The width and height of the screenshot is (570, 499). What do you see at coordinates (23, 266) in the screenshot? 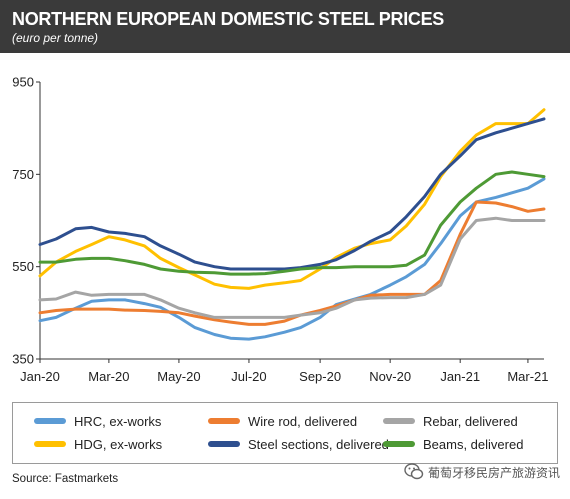
I see `y-tick-label: 550` at bounding box center [23, 266].